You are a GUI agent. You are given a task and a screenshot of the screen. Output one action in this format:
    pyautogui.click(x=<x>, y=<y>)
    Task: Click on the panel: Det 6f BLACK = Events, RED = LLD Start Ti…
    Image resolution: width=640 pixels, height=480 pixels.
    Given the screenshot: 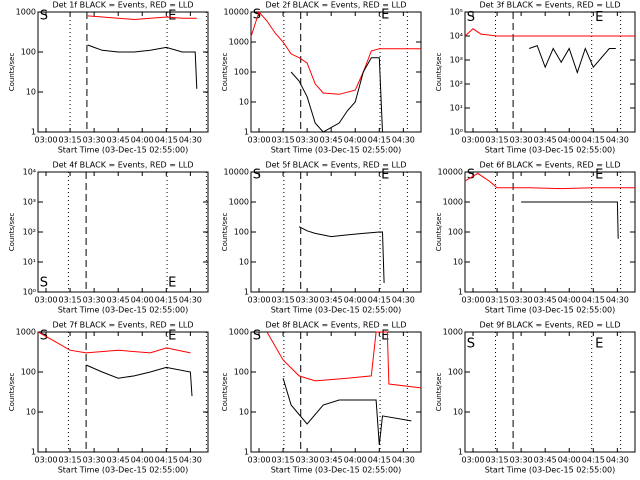 What is the action you would take?
    pyautogui.click(x=535, y=238)
    